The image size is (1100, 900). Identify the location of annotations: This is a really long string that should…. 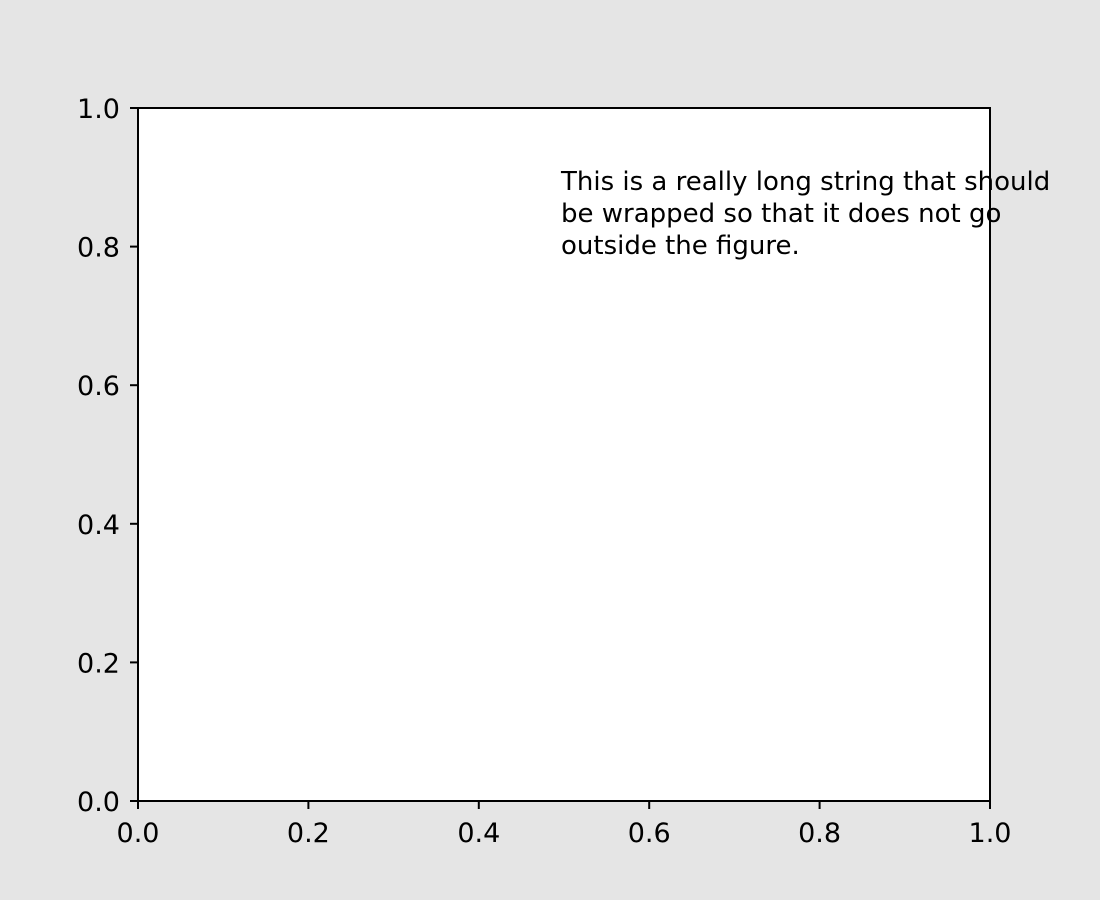
(805, 214).